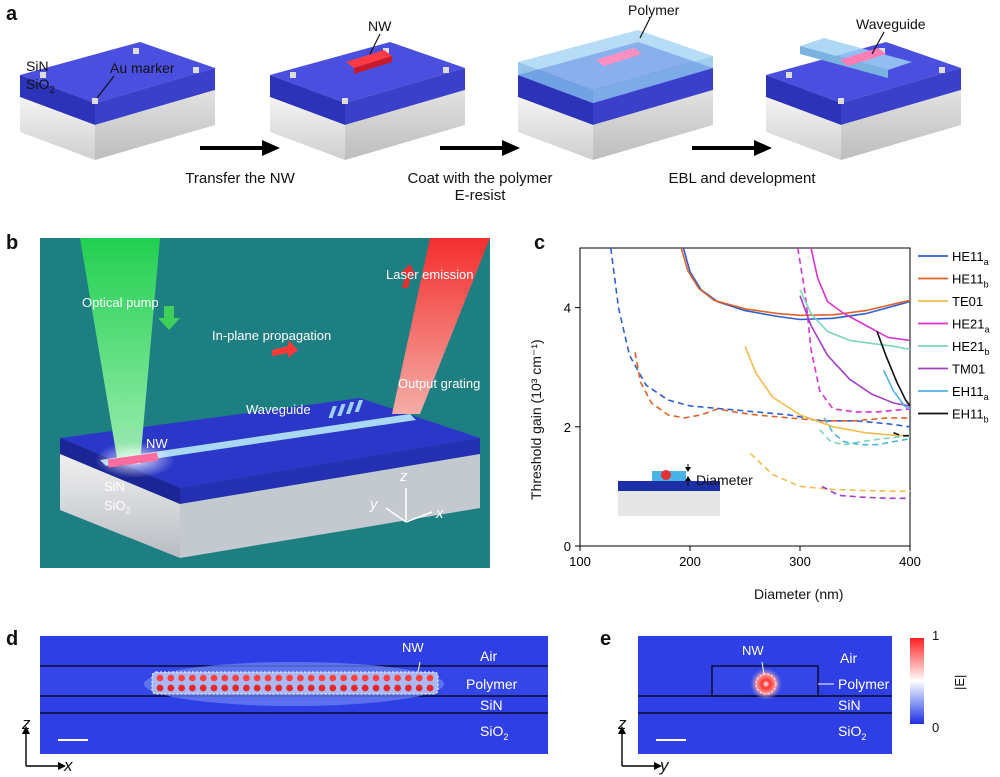 Image resolution: width=1000 pixels, height=777 pixels. I want to click on series-line-EH11a_solid, so click(896, 389).